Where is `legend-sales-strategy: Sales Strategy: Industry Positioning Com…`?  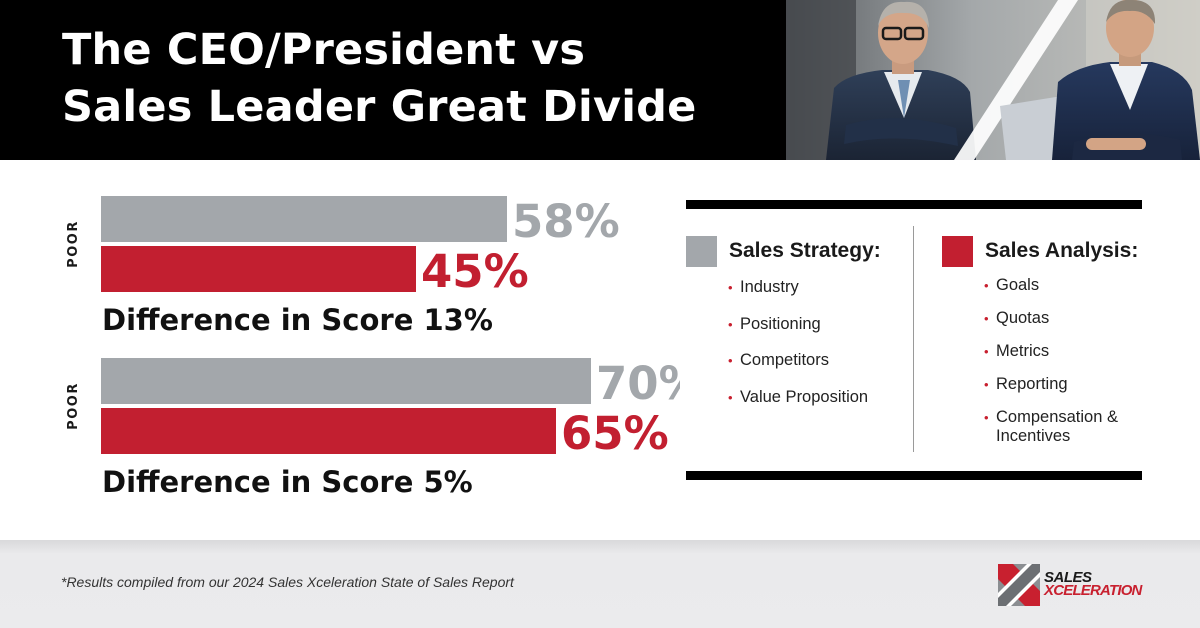
legend-sales-strategy: Sales Strategy: Industry Positioning Com… is located at coordinates (783, 329).